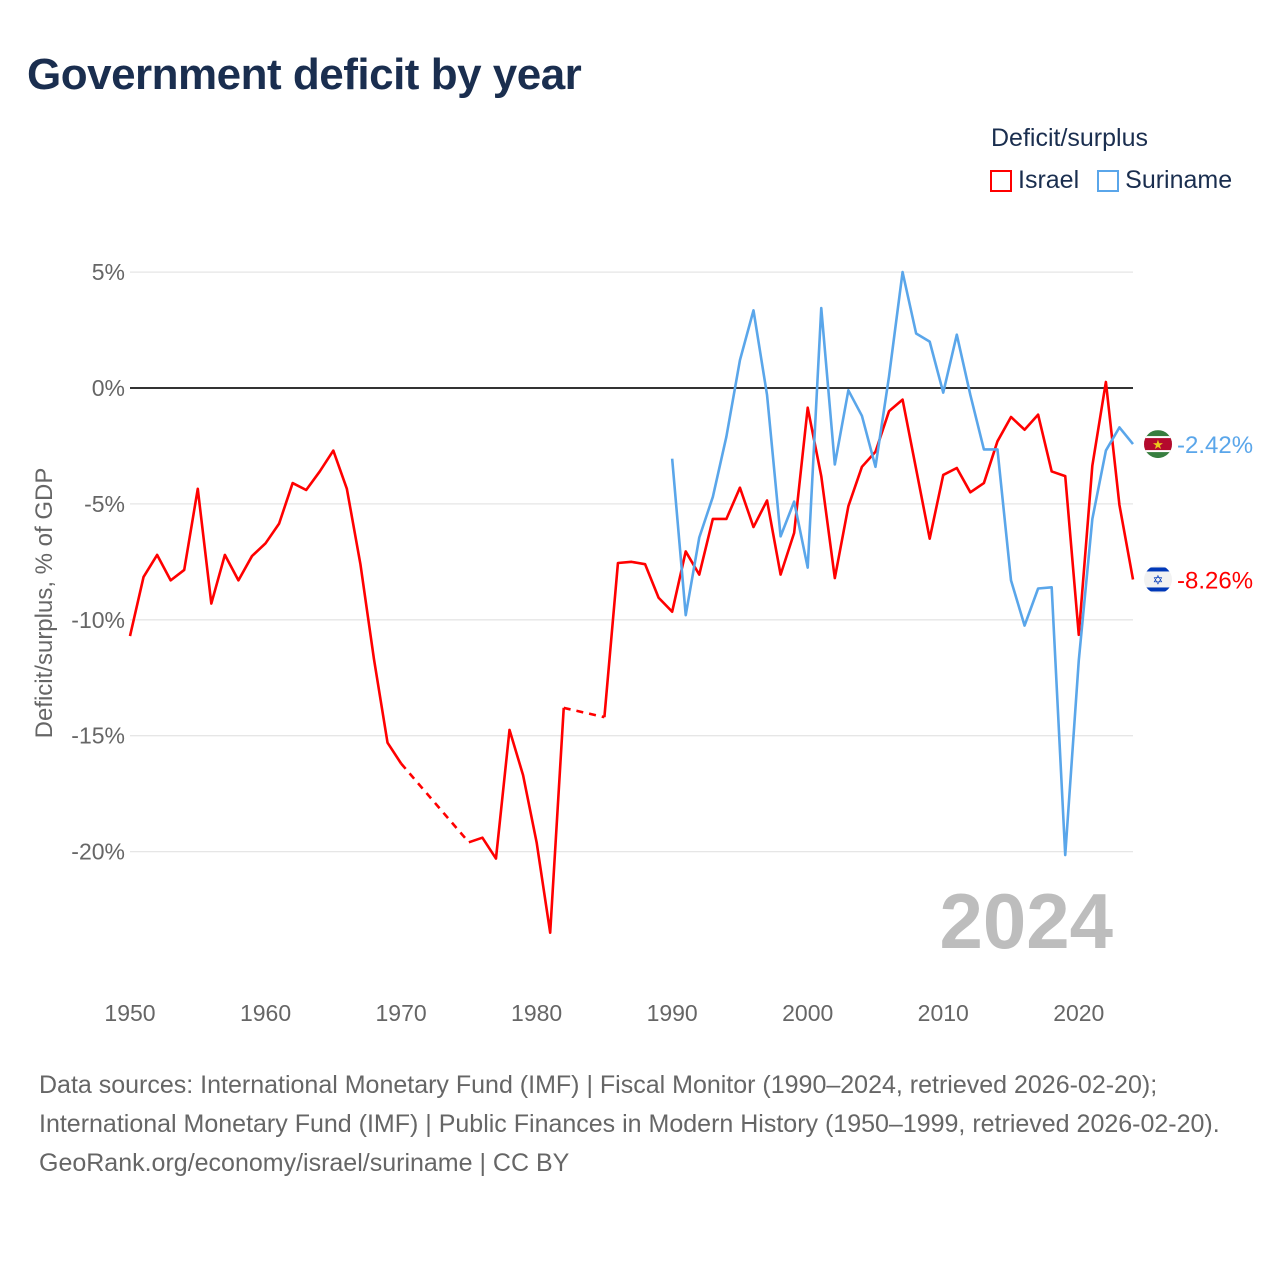 Image resolution: width=1280 pixels, height=1280 pixels. Describe the element at coordinates (129, 1013) in the screenshot. I see `x-tick-label: 1950` at that location.